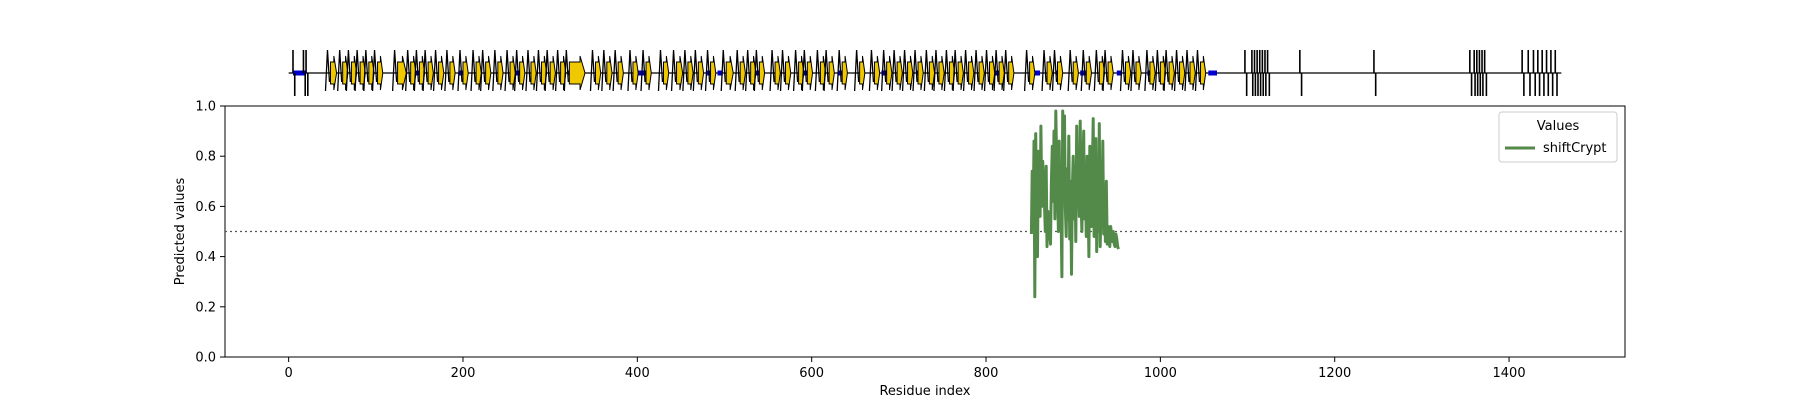 The height and width of the screenshot is (400, 1800). Describe the element at coordinates (986, 373) in the screenshot. I see `x-tick-label: 800` at that location.